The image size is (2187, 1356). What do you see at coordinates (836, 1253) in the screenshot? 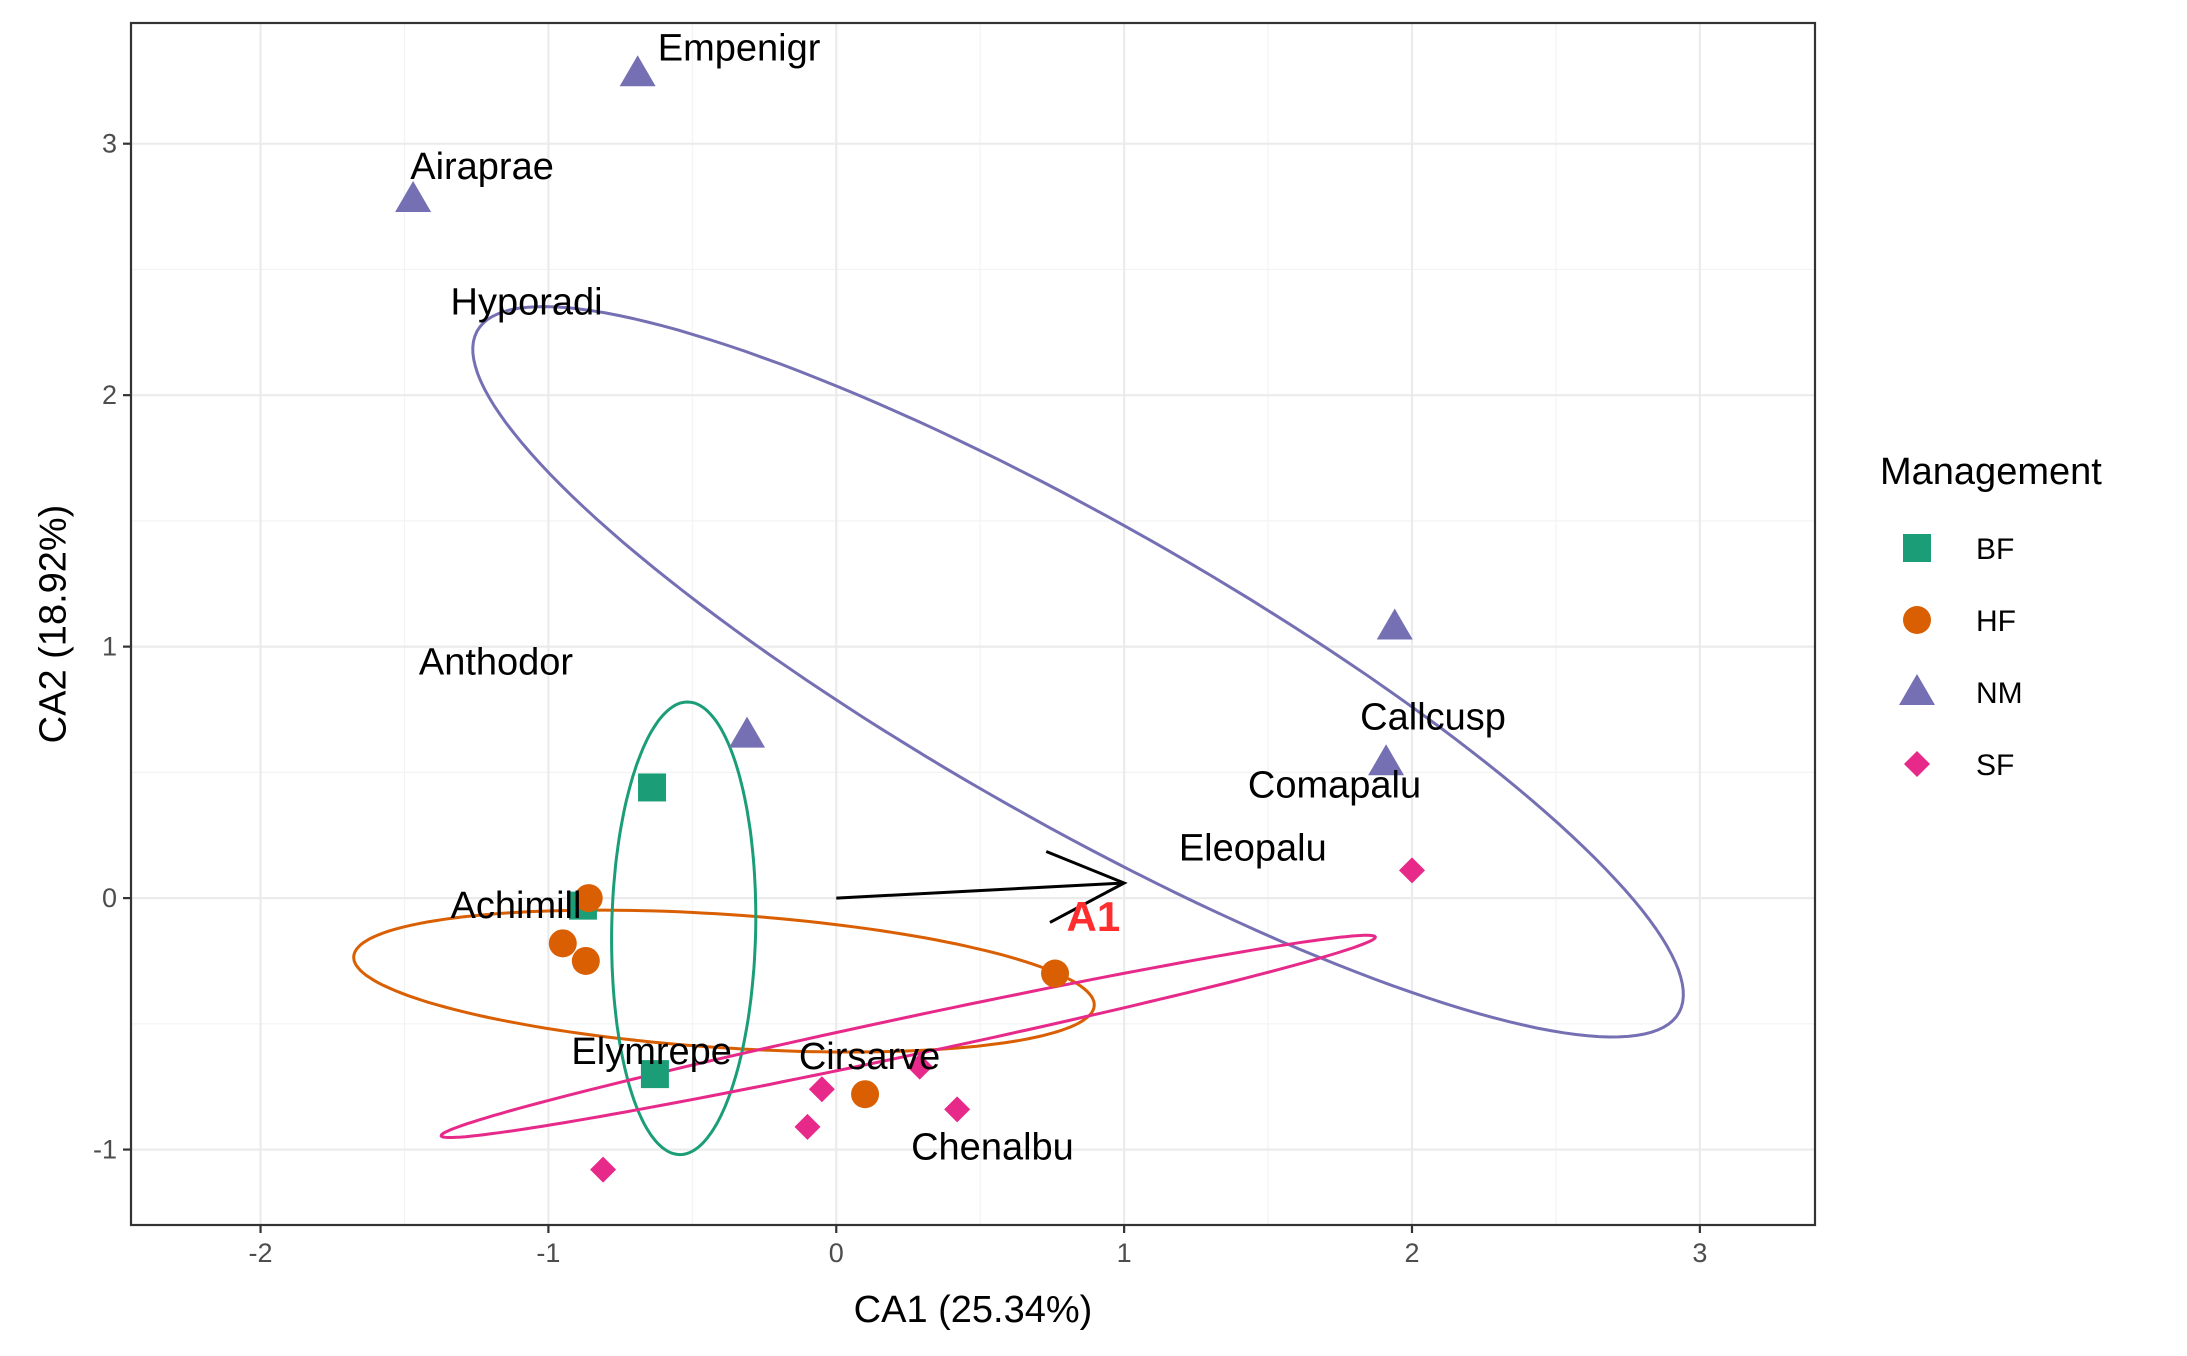
I see `x-tick-label: 0` at bounding box center [836, 1253].